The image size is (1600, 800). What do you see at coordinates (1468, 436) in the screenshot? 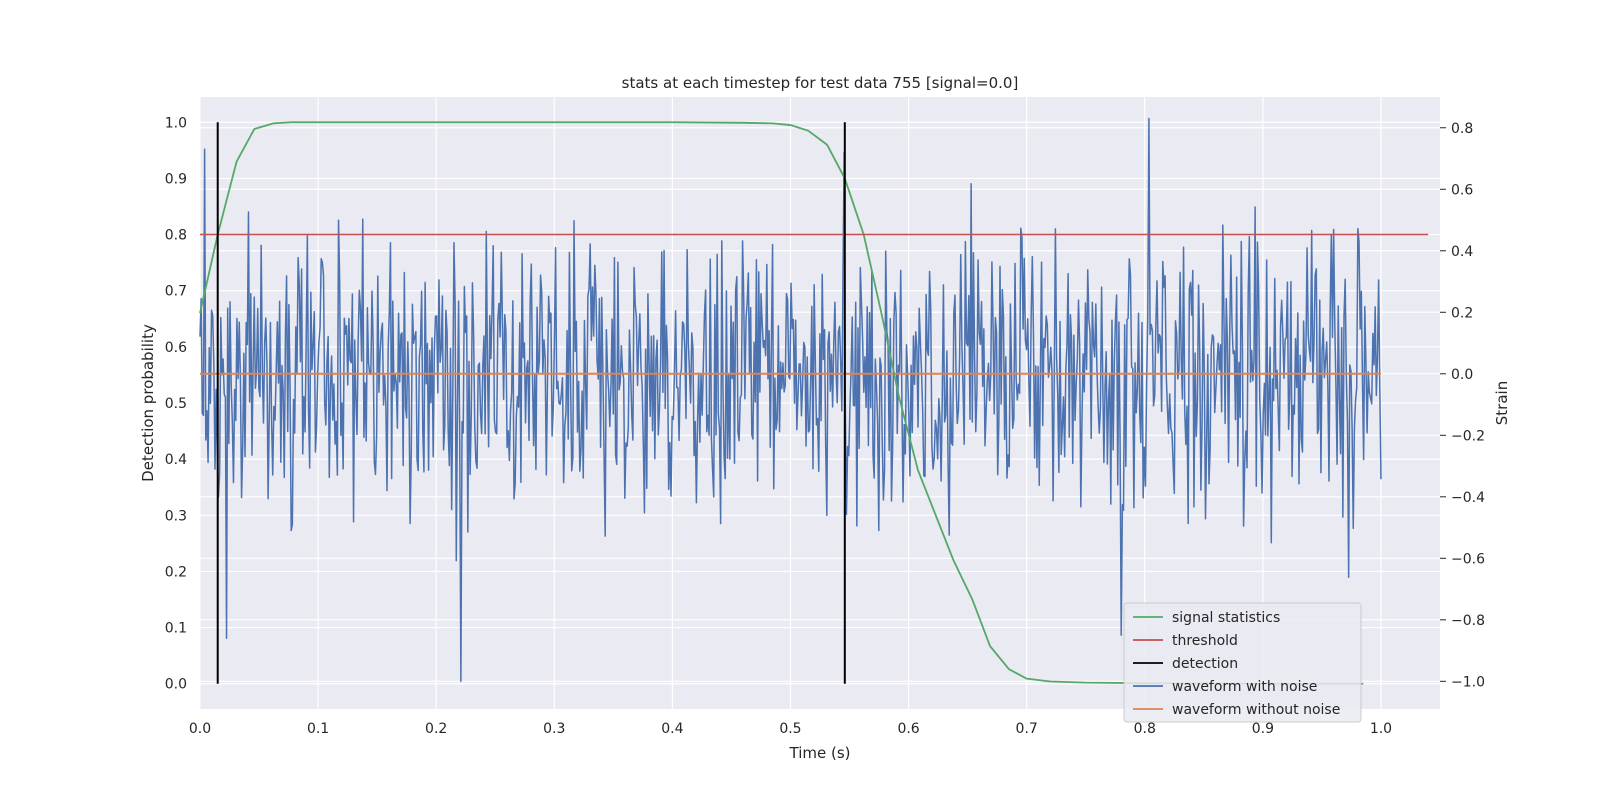
I see `y-right-tick-label: −0.2` at bounding box center [1468, 436].